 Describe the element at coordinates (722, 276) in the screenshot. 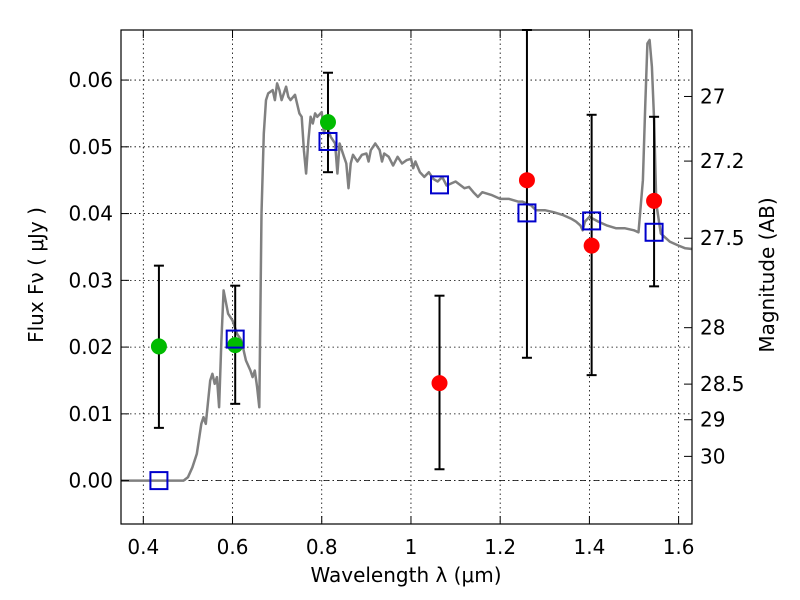

I see `magnitude-tick-labels: 27 27.2 27.5 28 28.5 29 30` at that location.